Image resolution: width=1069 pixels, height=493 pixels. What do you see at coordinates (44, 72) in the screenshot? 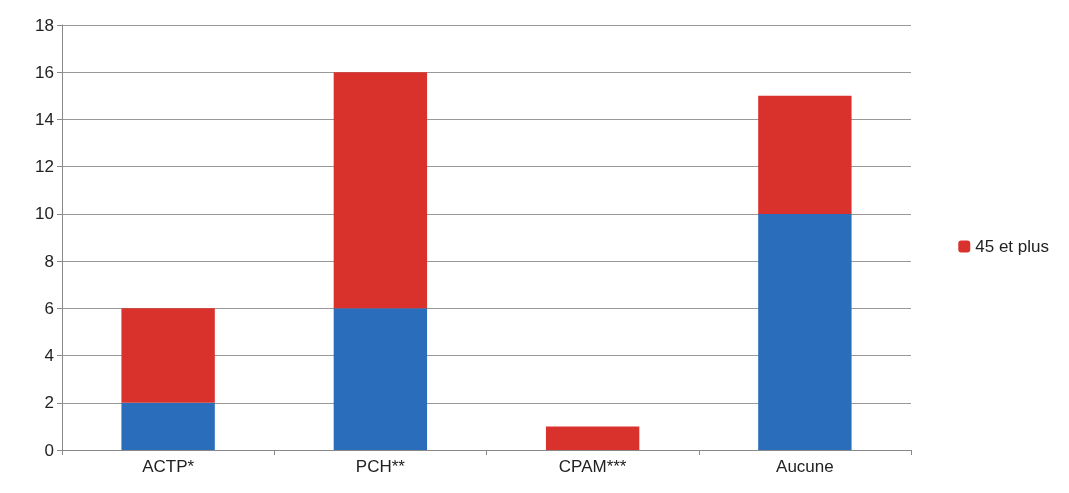
I see `y-tick-label: 16` at bounding box center [44, 72].